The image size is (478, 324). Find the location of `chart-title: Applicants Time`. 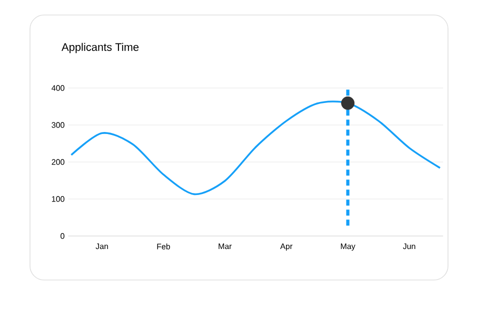

chart-title: Applicants Time is located at coordinates (100, 48).